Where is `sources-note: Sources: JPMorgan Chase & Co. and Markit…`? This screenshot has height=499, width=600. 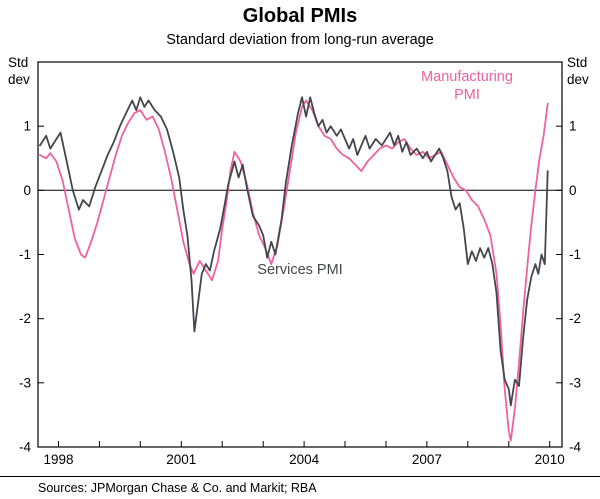 sources-note: Sources: JPMorgan Chase & Co. and Markit… is located at coordinates (177, 488).